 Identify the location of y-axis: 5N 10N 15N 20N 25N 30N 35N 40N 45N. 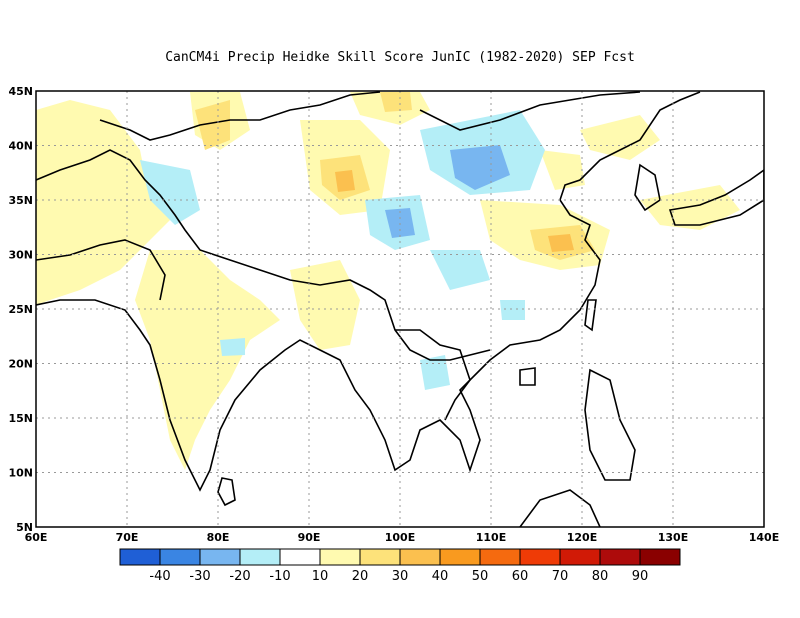
(20, 309).